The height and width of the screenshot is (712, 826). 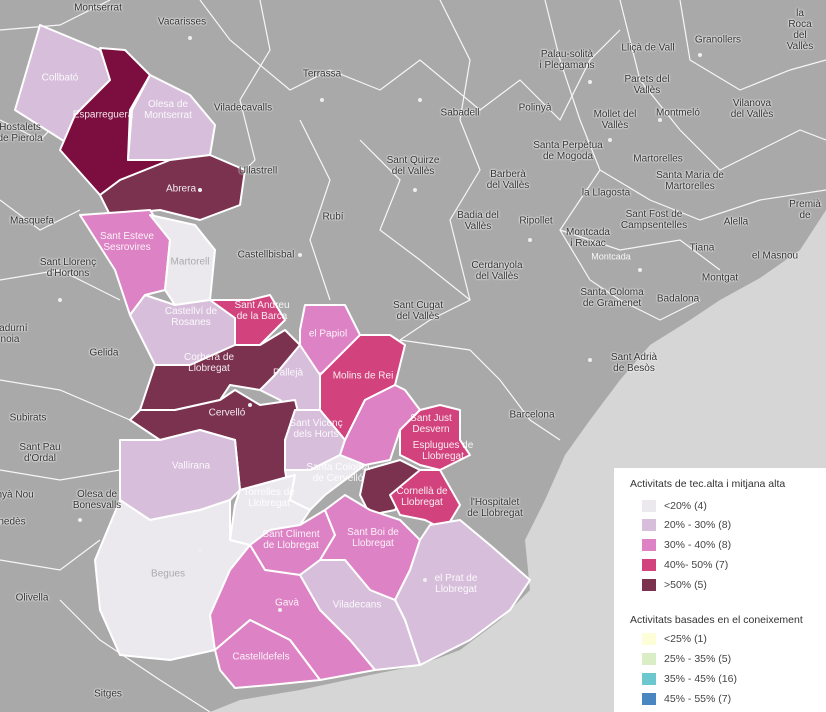 I want to click on label-granollers: Granollers, so click(x=718, y=40).